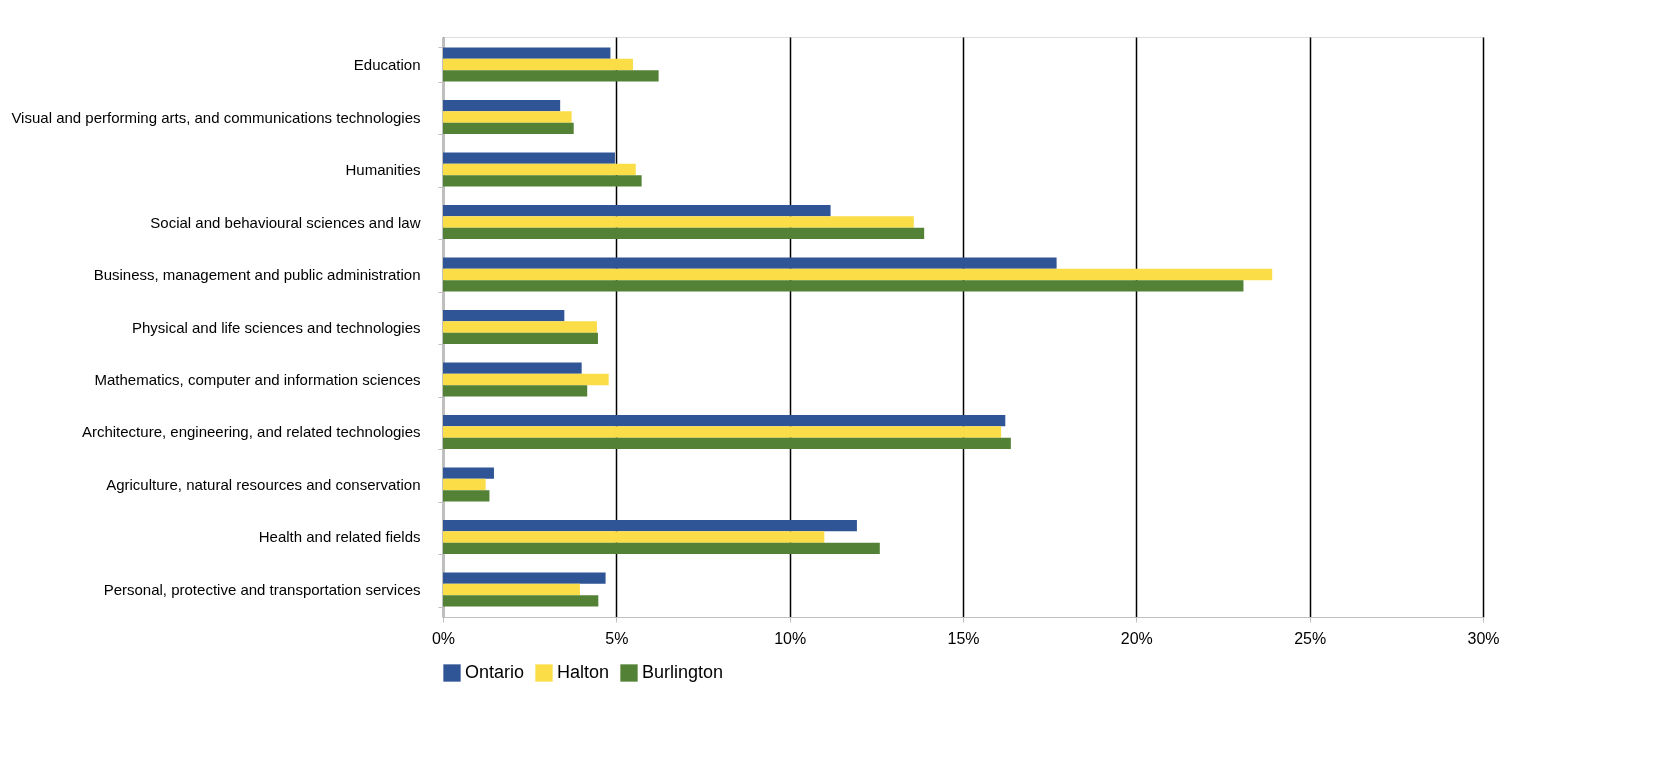 Image resolution: width=1669 pixels, height=763 pixels. What do you see at coordinates (257, 275) in the screenshot?
I see `y-tick-label: Business, management and public administration` at bounding box center [257, 275].